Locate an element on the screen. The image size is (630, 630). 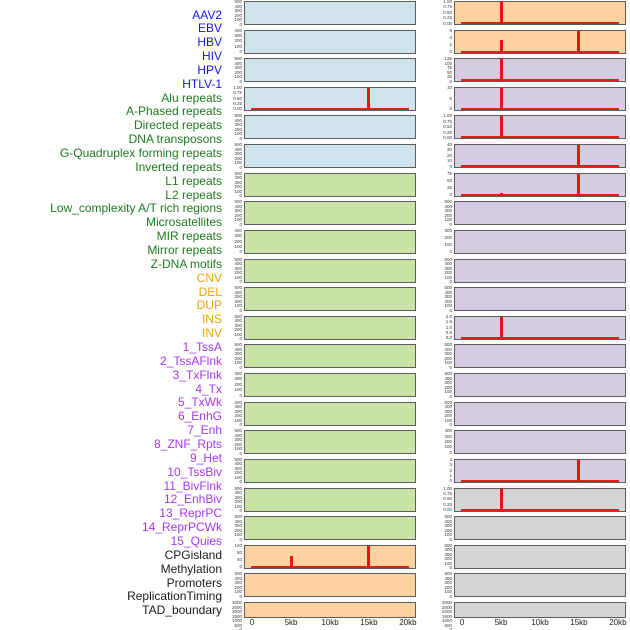
track-label: 13_ReprPC is located at coordinates (190, 513).